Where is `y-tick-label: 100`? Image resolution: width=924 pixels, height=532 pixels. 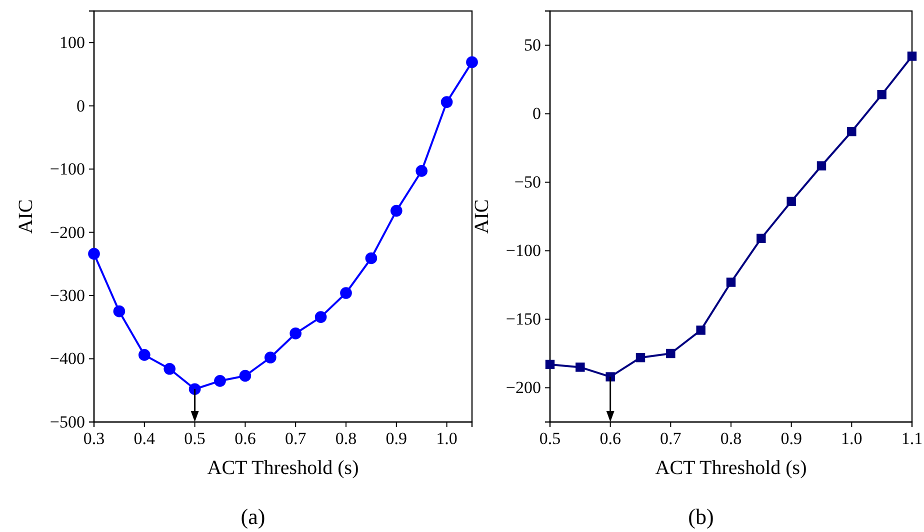 y-tick-label: 100 is located at coordinates (72, 42).